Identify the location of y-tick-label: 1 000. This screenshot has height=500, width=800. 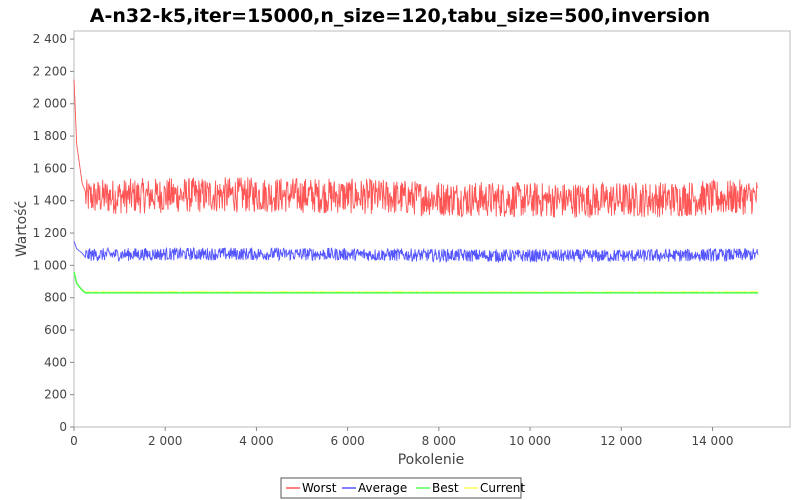
(50, 265).